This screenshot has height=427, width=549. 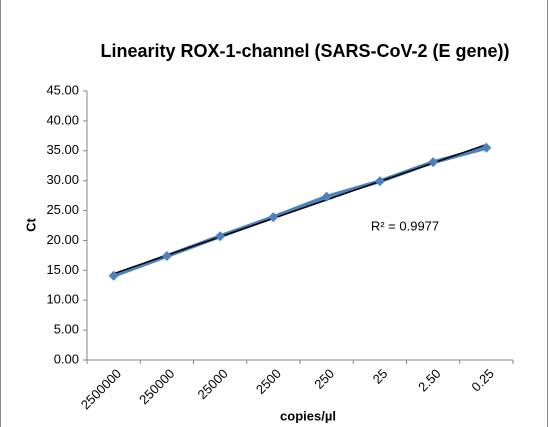 What do you see at coordinates (380, 376) in the screenshot?
I see `x-tick-label: 25` at bounding box center [380, 376].